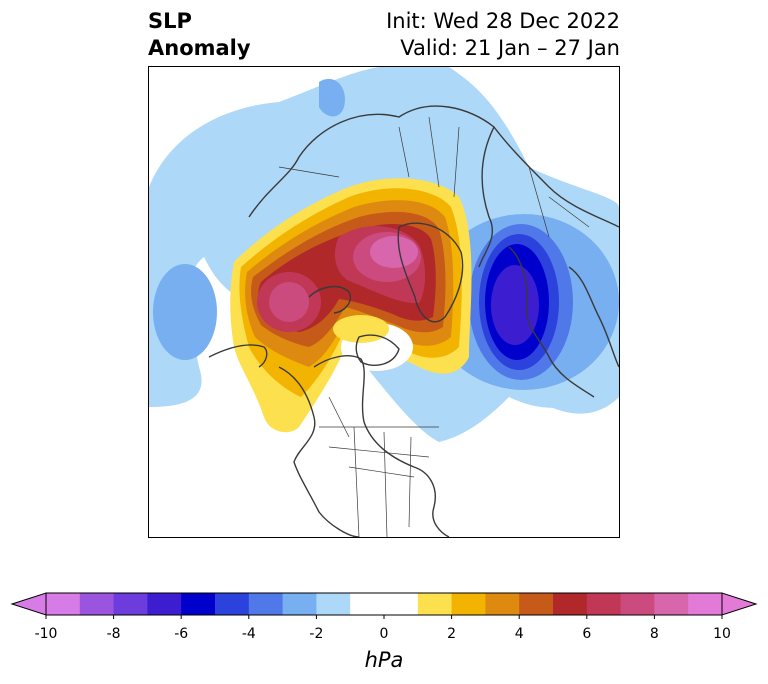 Image resolution: width=768 pixels, height=684 pixels. I want to click on anomaly-region-pos-gulf-alaska-rose, so click(289, 302).